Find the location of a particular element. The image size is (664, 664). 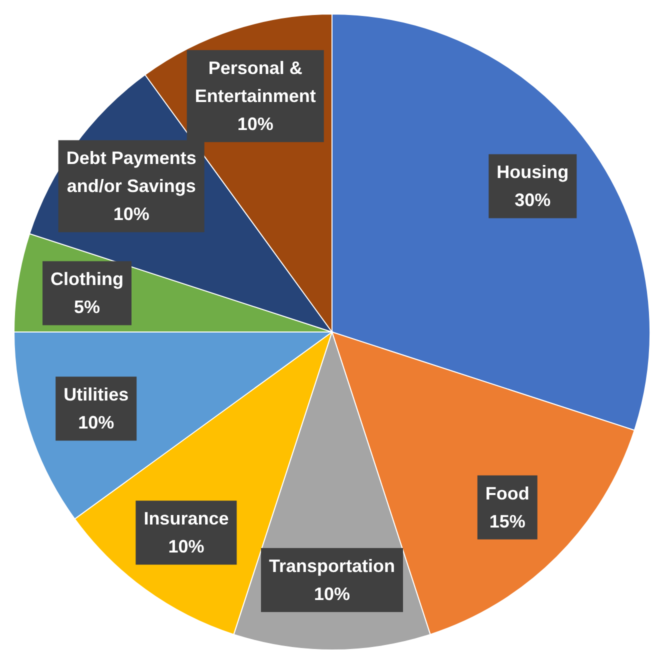

data-label: 30% is located at coordinates (532, 200).